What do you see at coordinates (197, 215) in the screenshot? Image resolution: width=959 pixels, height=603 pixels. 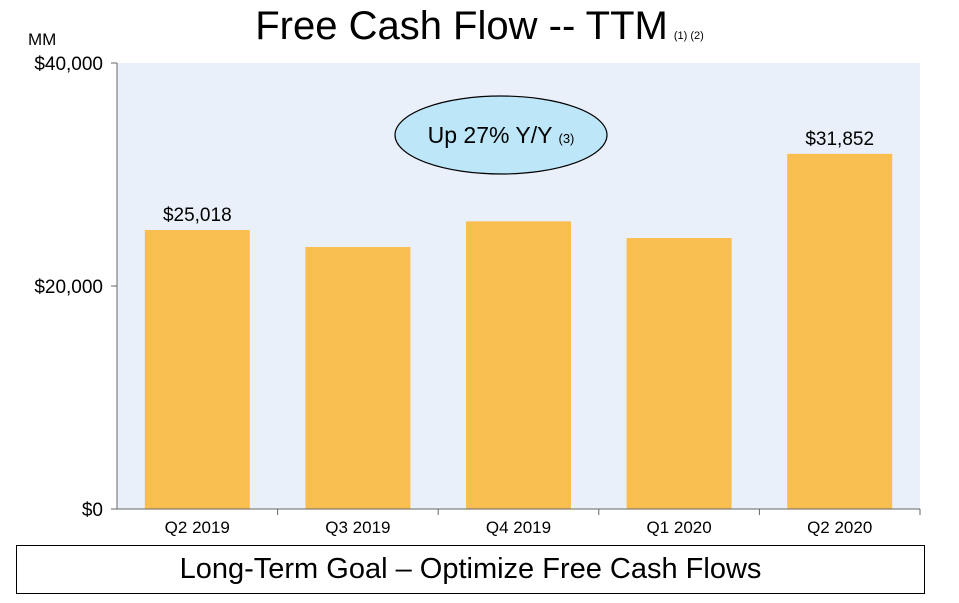 I see `data-label: $25,018` at bounding box center [197, 215].